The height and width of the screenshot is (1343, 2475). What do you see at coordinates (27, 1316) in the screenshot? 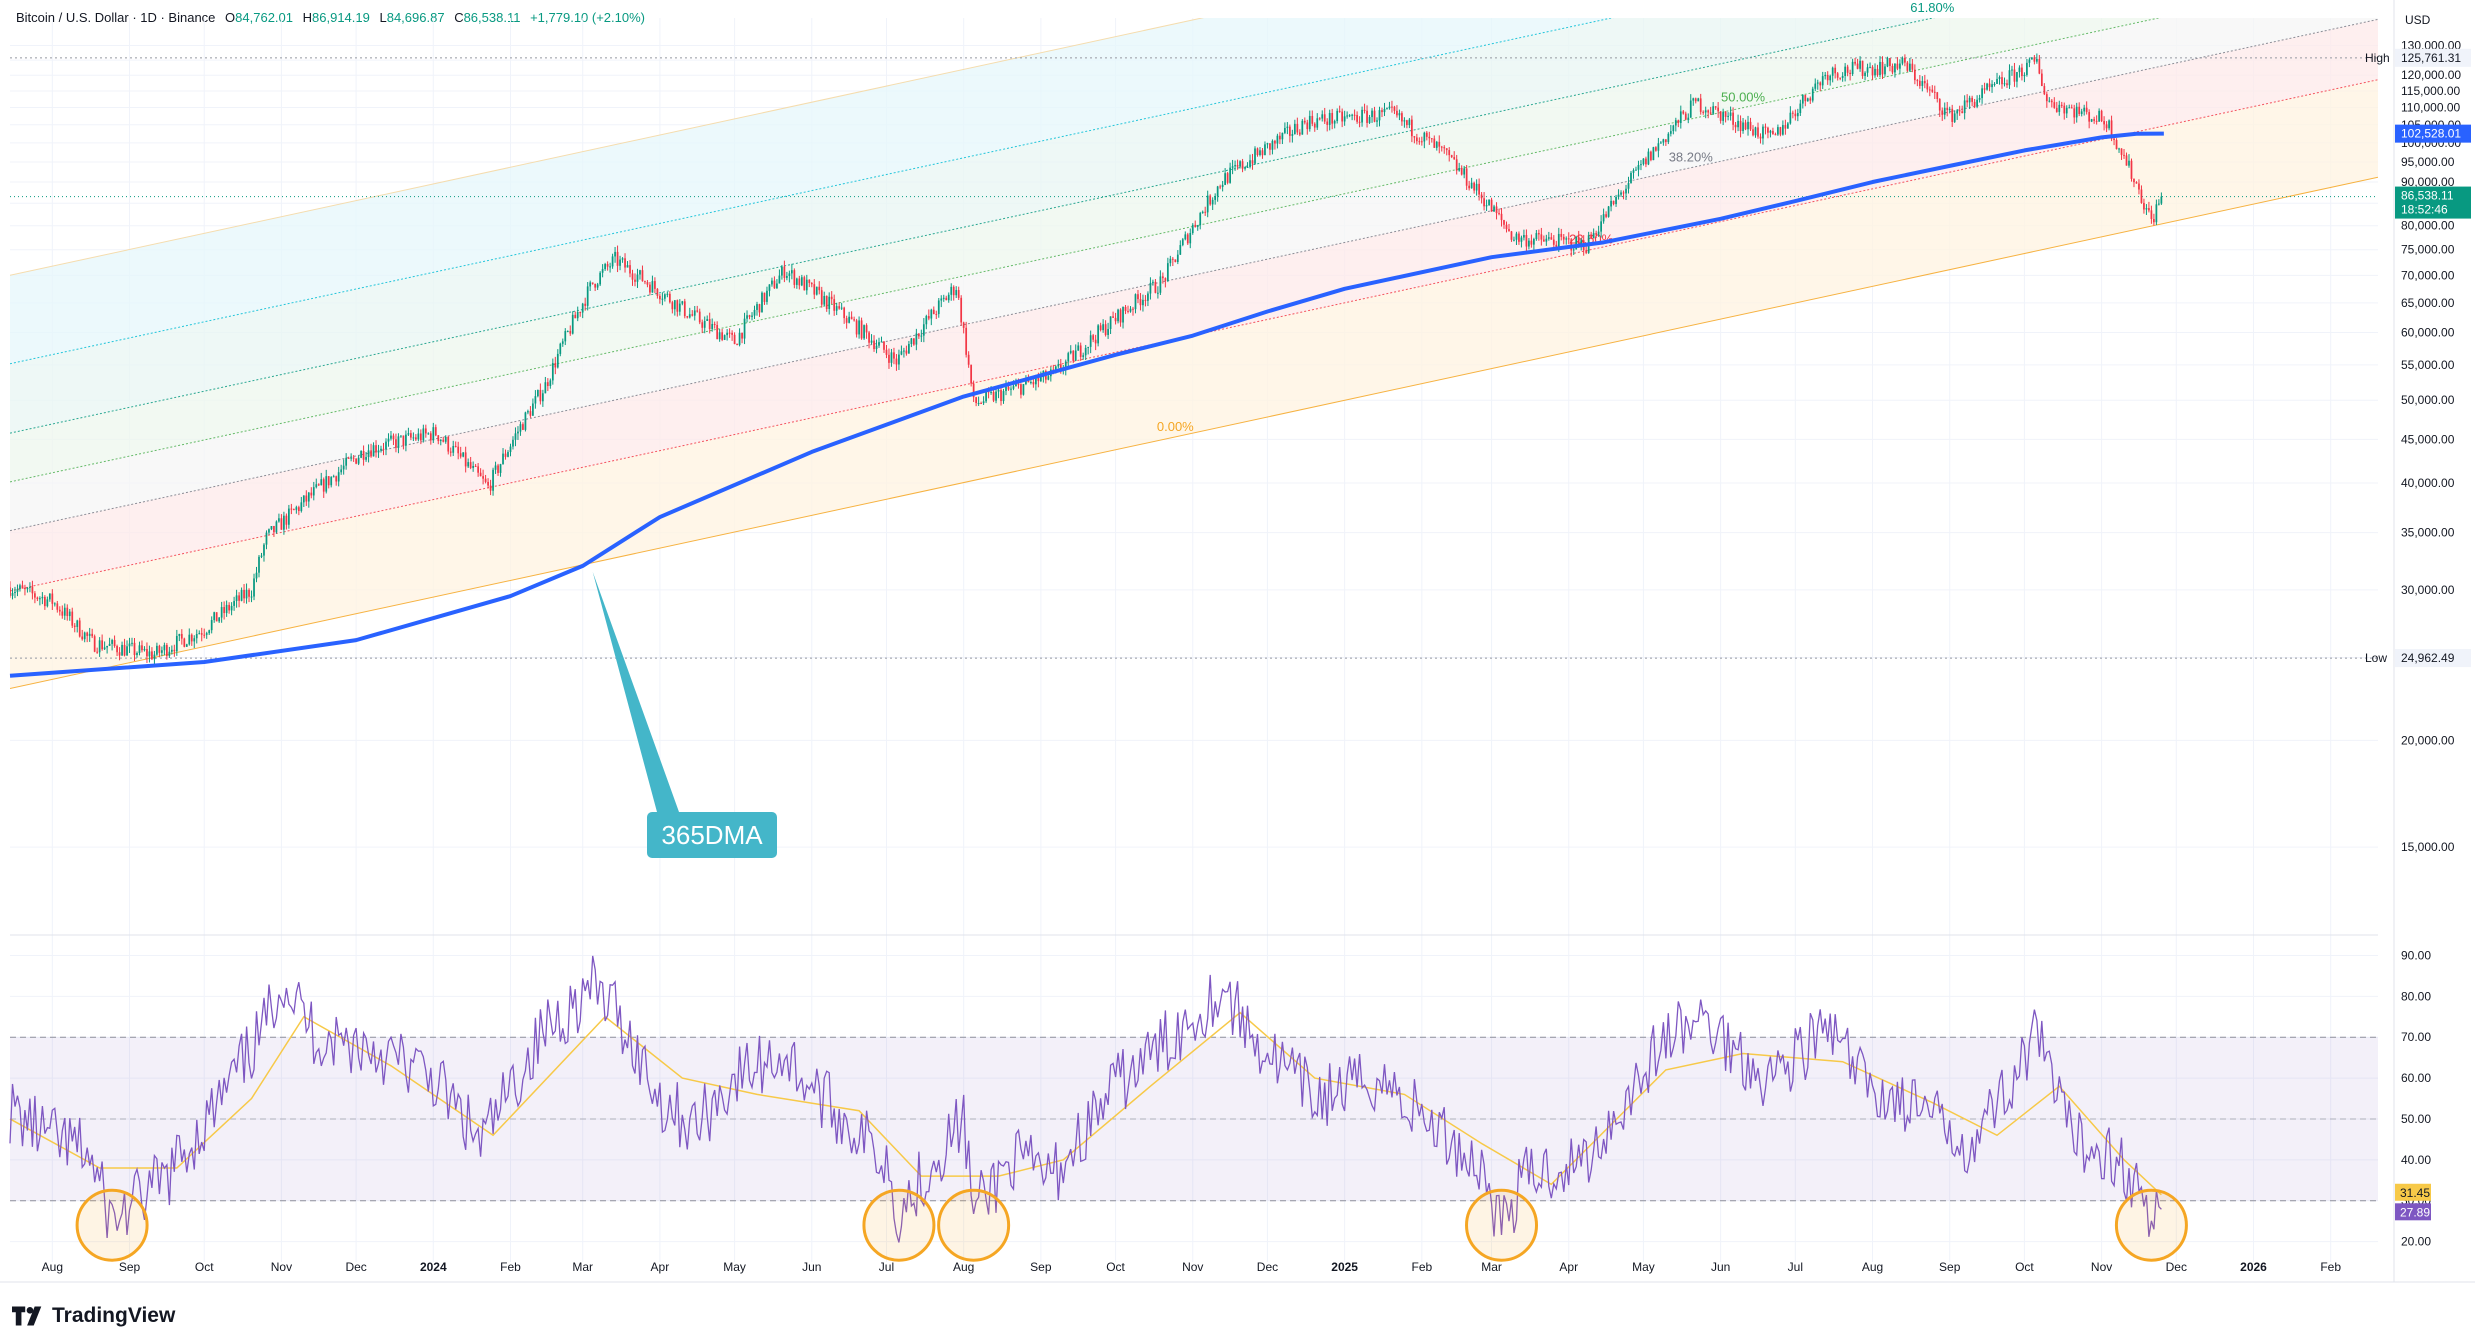
I see `tradingview-logo-icon` at bounding box center [27, 1316].